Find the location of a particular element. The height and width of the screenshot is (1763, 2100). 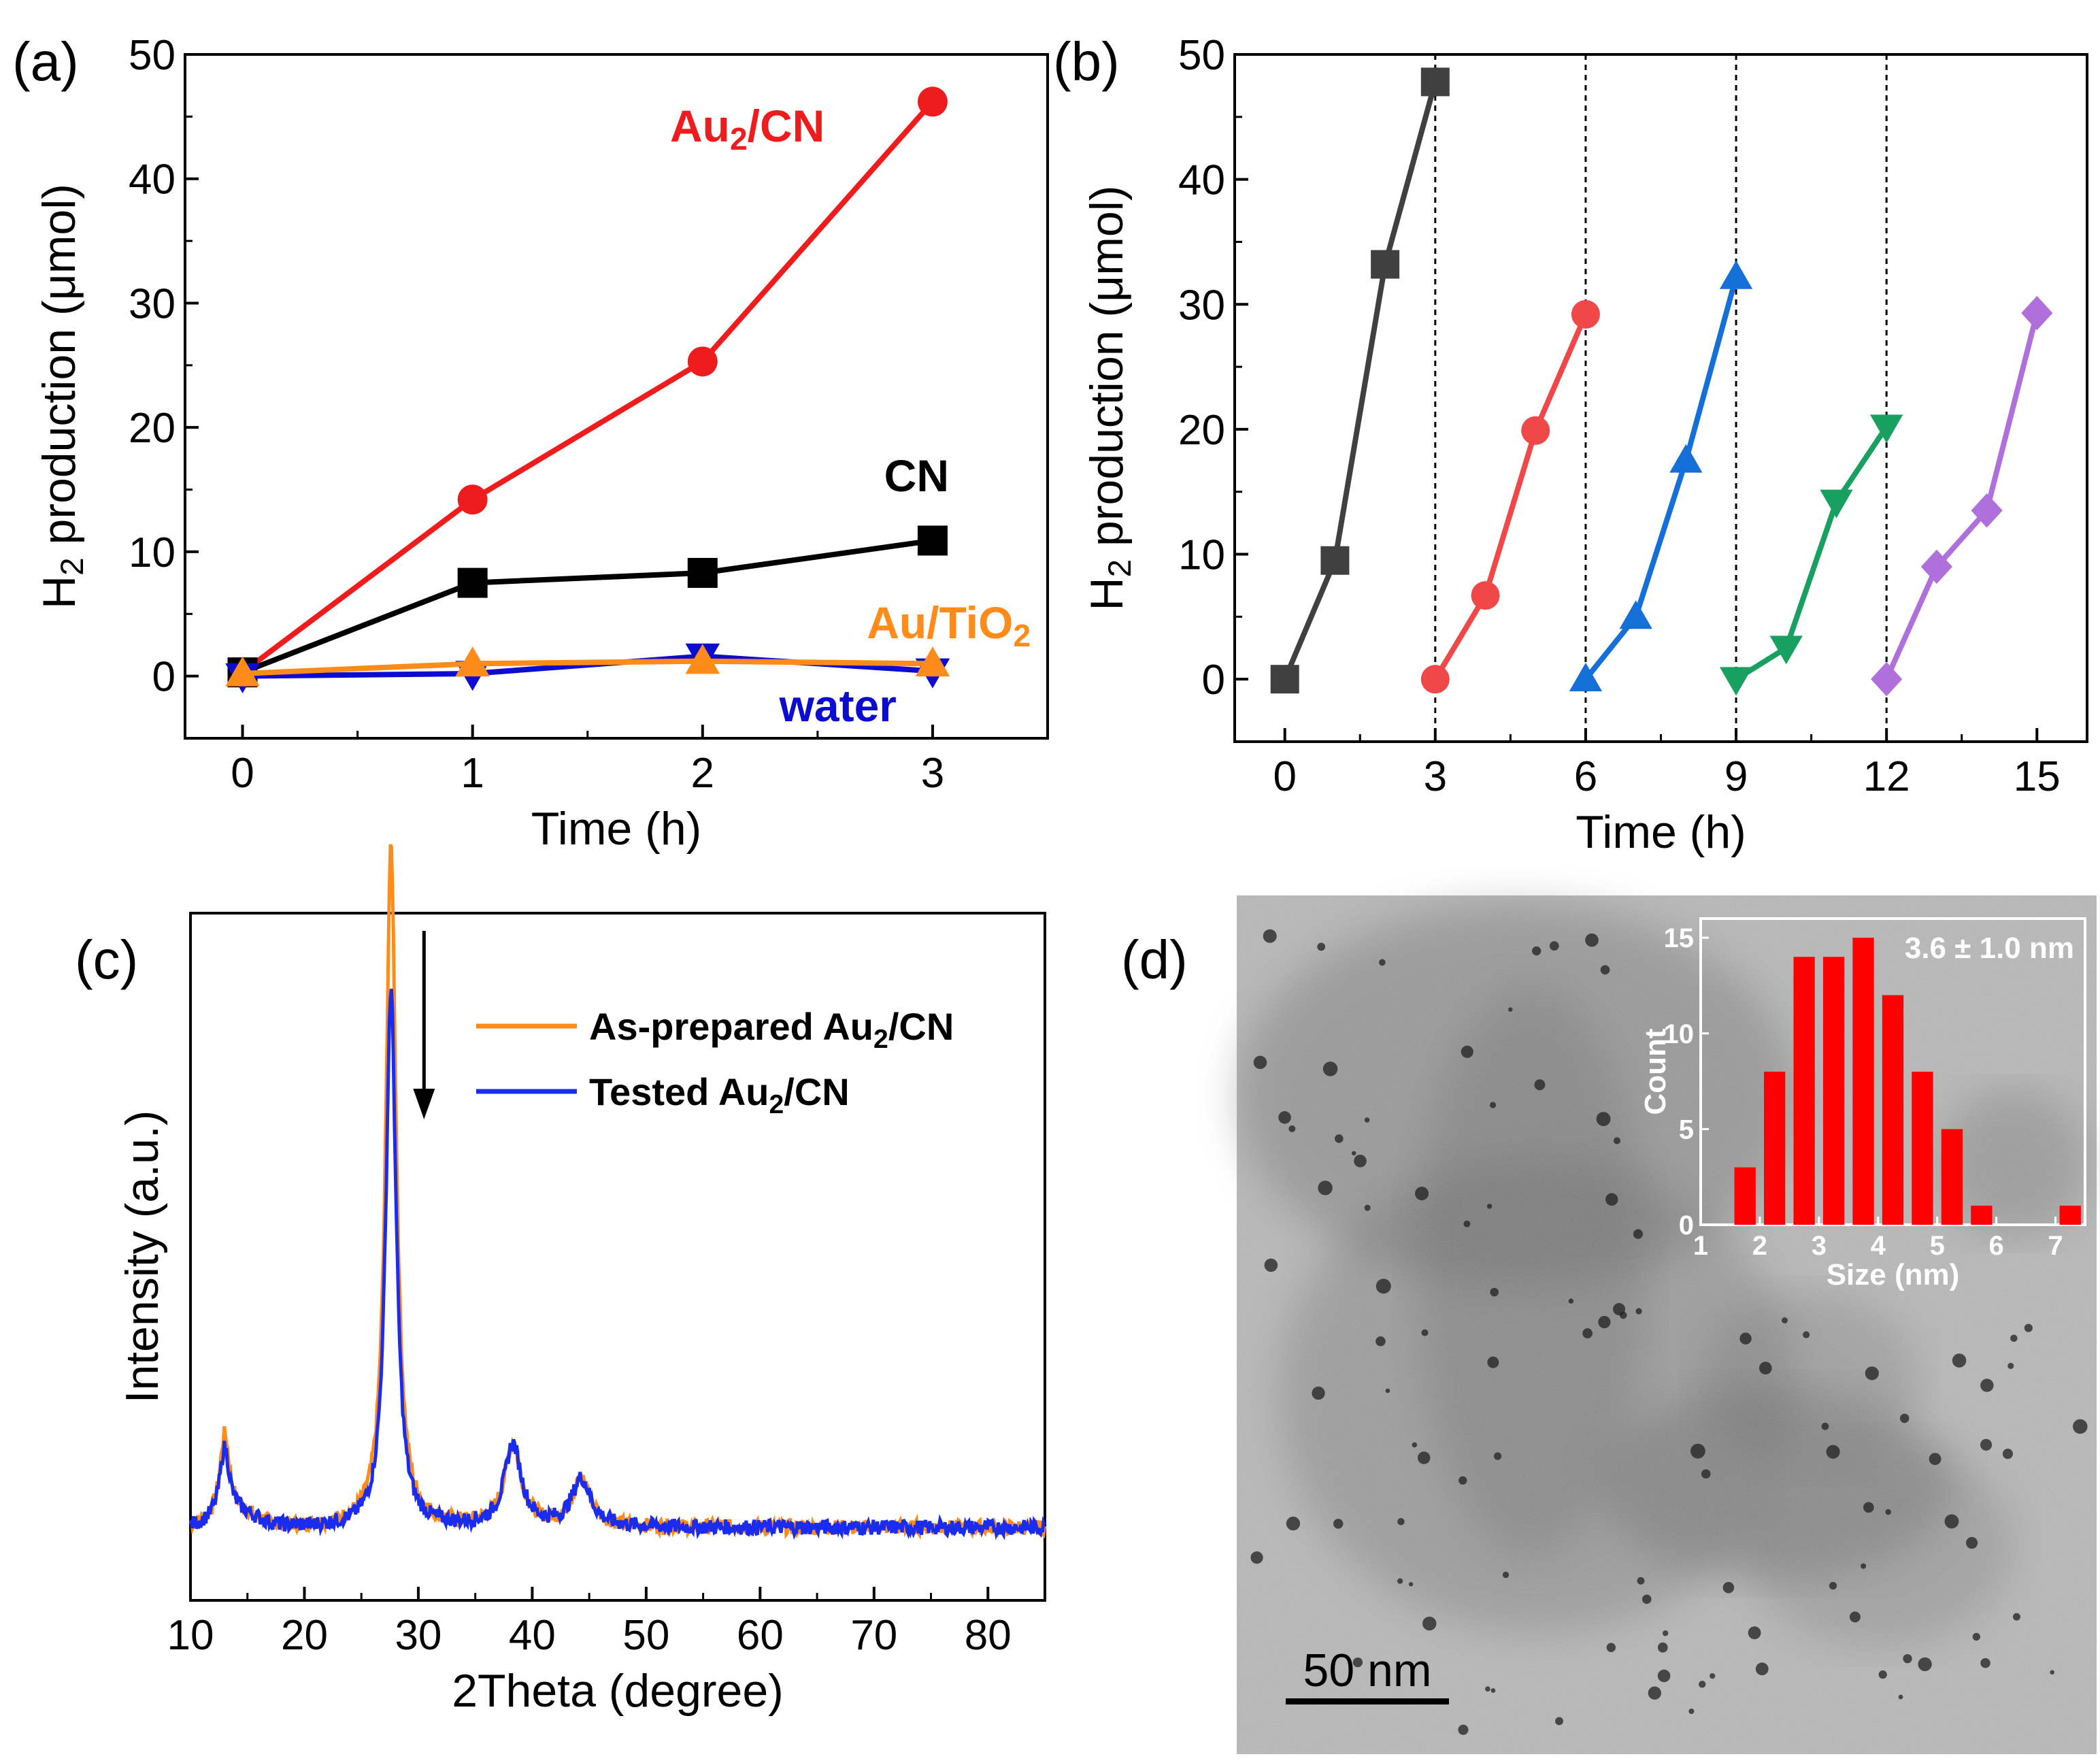

y-tick-label: 40 is located at coordinates (152, 180).